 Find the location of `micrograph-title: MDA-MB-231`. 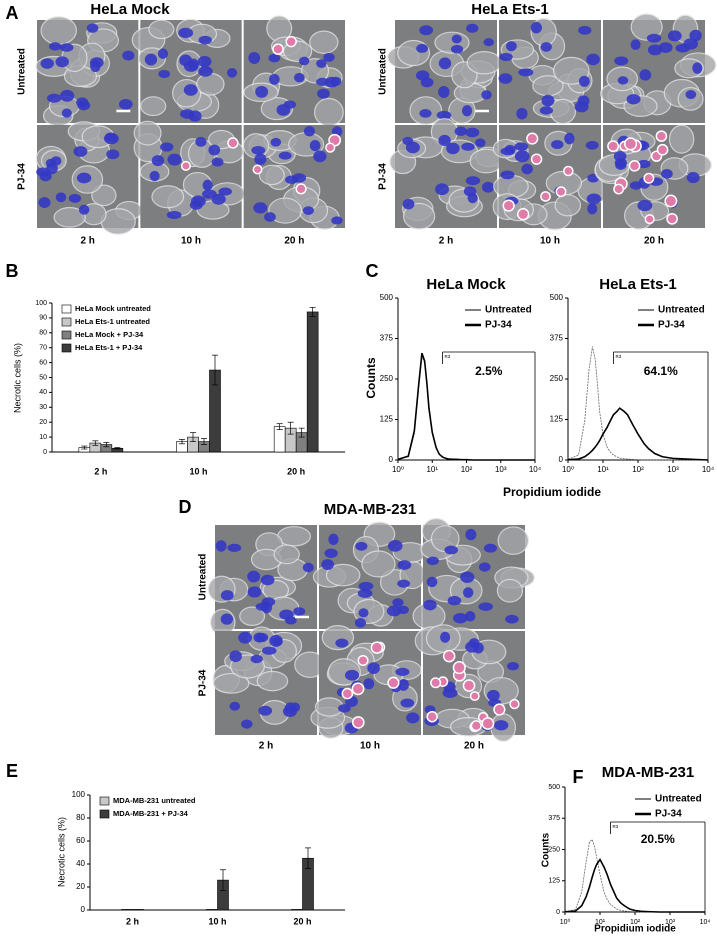

micrograph-title: MDA-MB-231 is located at coordinates (370, 509).